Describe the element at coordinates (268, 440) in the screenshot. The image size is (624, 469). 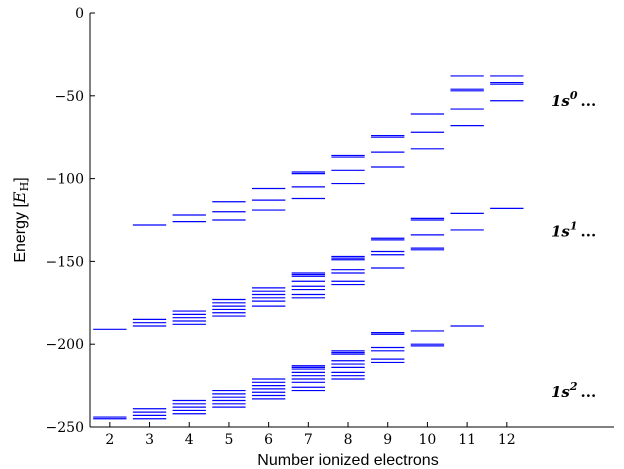
I see `x-tick-label: 6` at that location.